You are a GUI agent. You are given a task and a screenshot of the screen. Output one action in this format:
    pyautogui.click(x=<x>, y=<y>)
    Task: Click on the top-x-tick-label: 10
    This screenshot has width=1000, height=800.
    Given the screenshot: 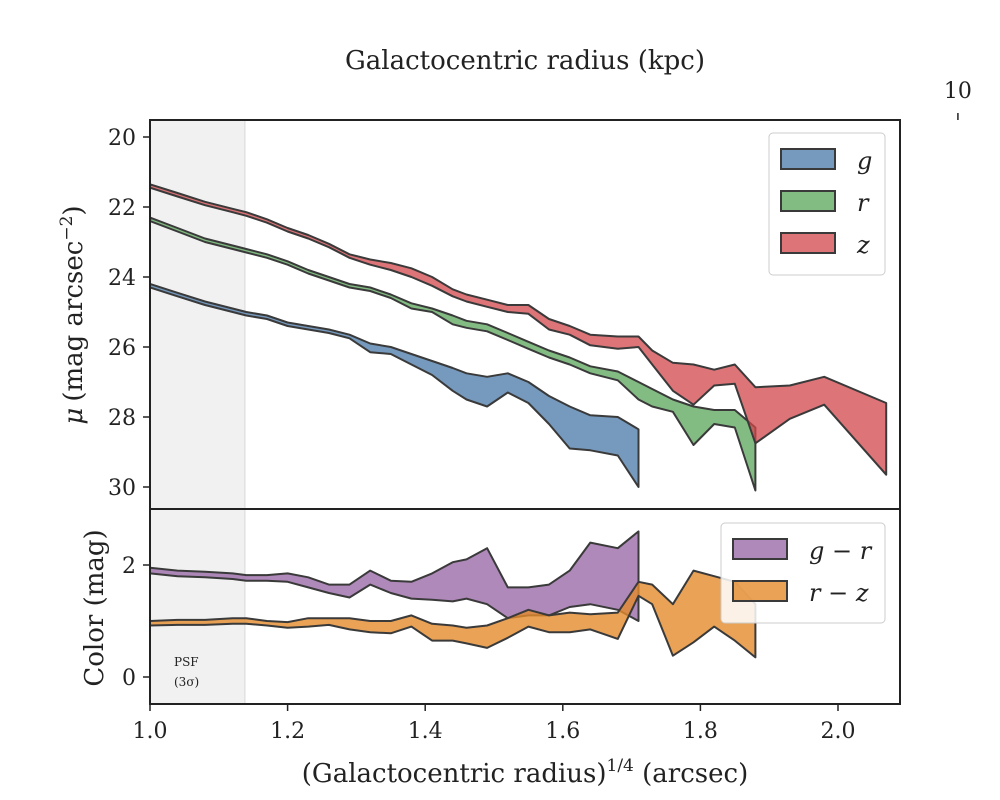 What is the action you would take?
    pyautogui.click(x=958, y=91)
    